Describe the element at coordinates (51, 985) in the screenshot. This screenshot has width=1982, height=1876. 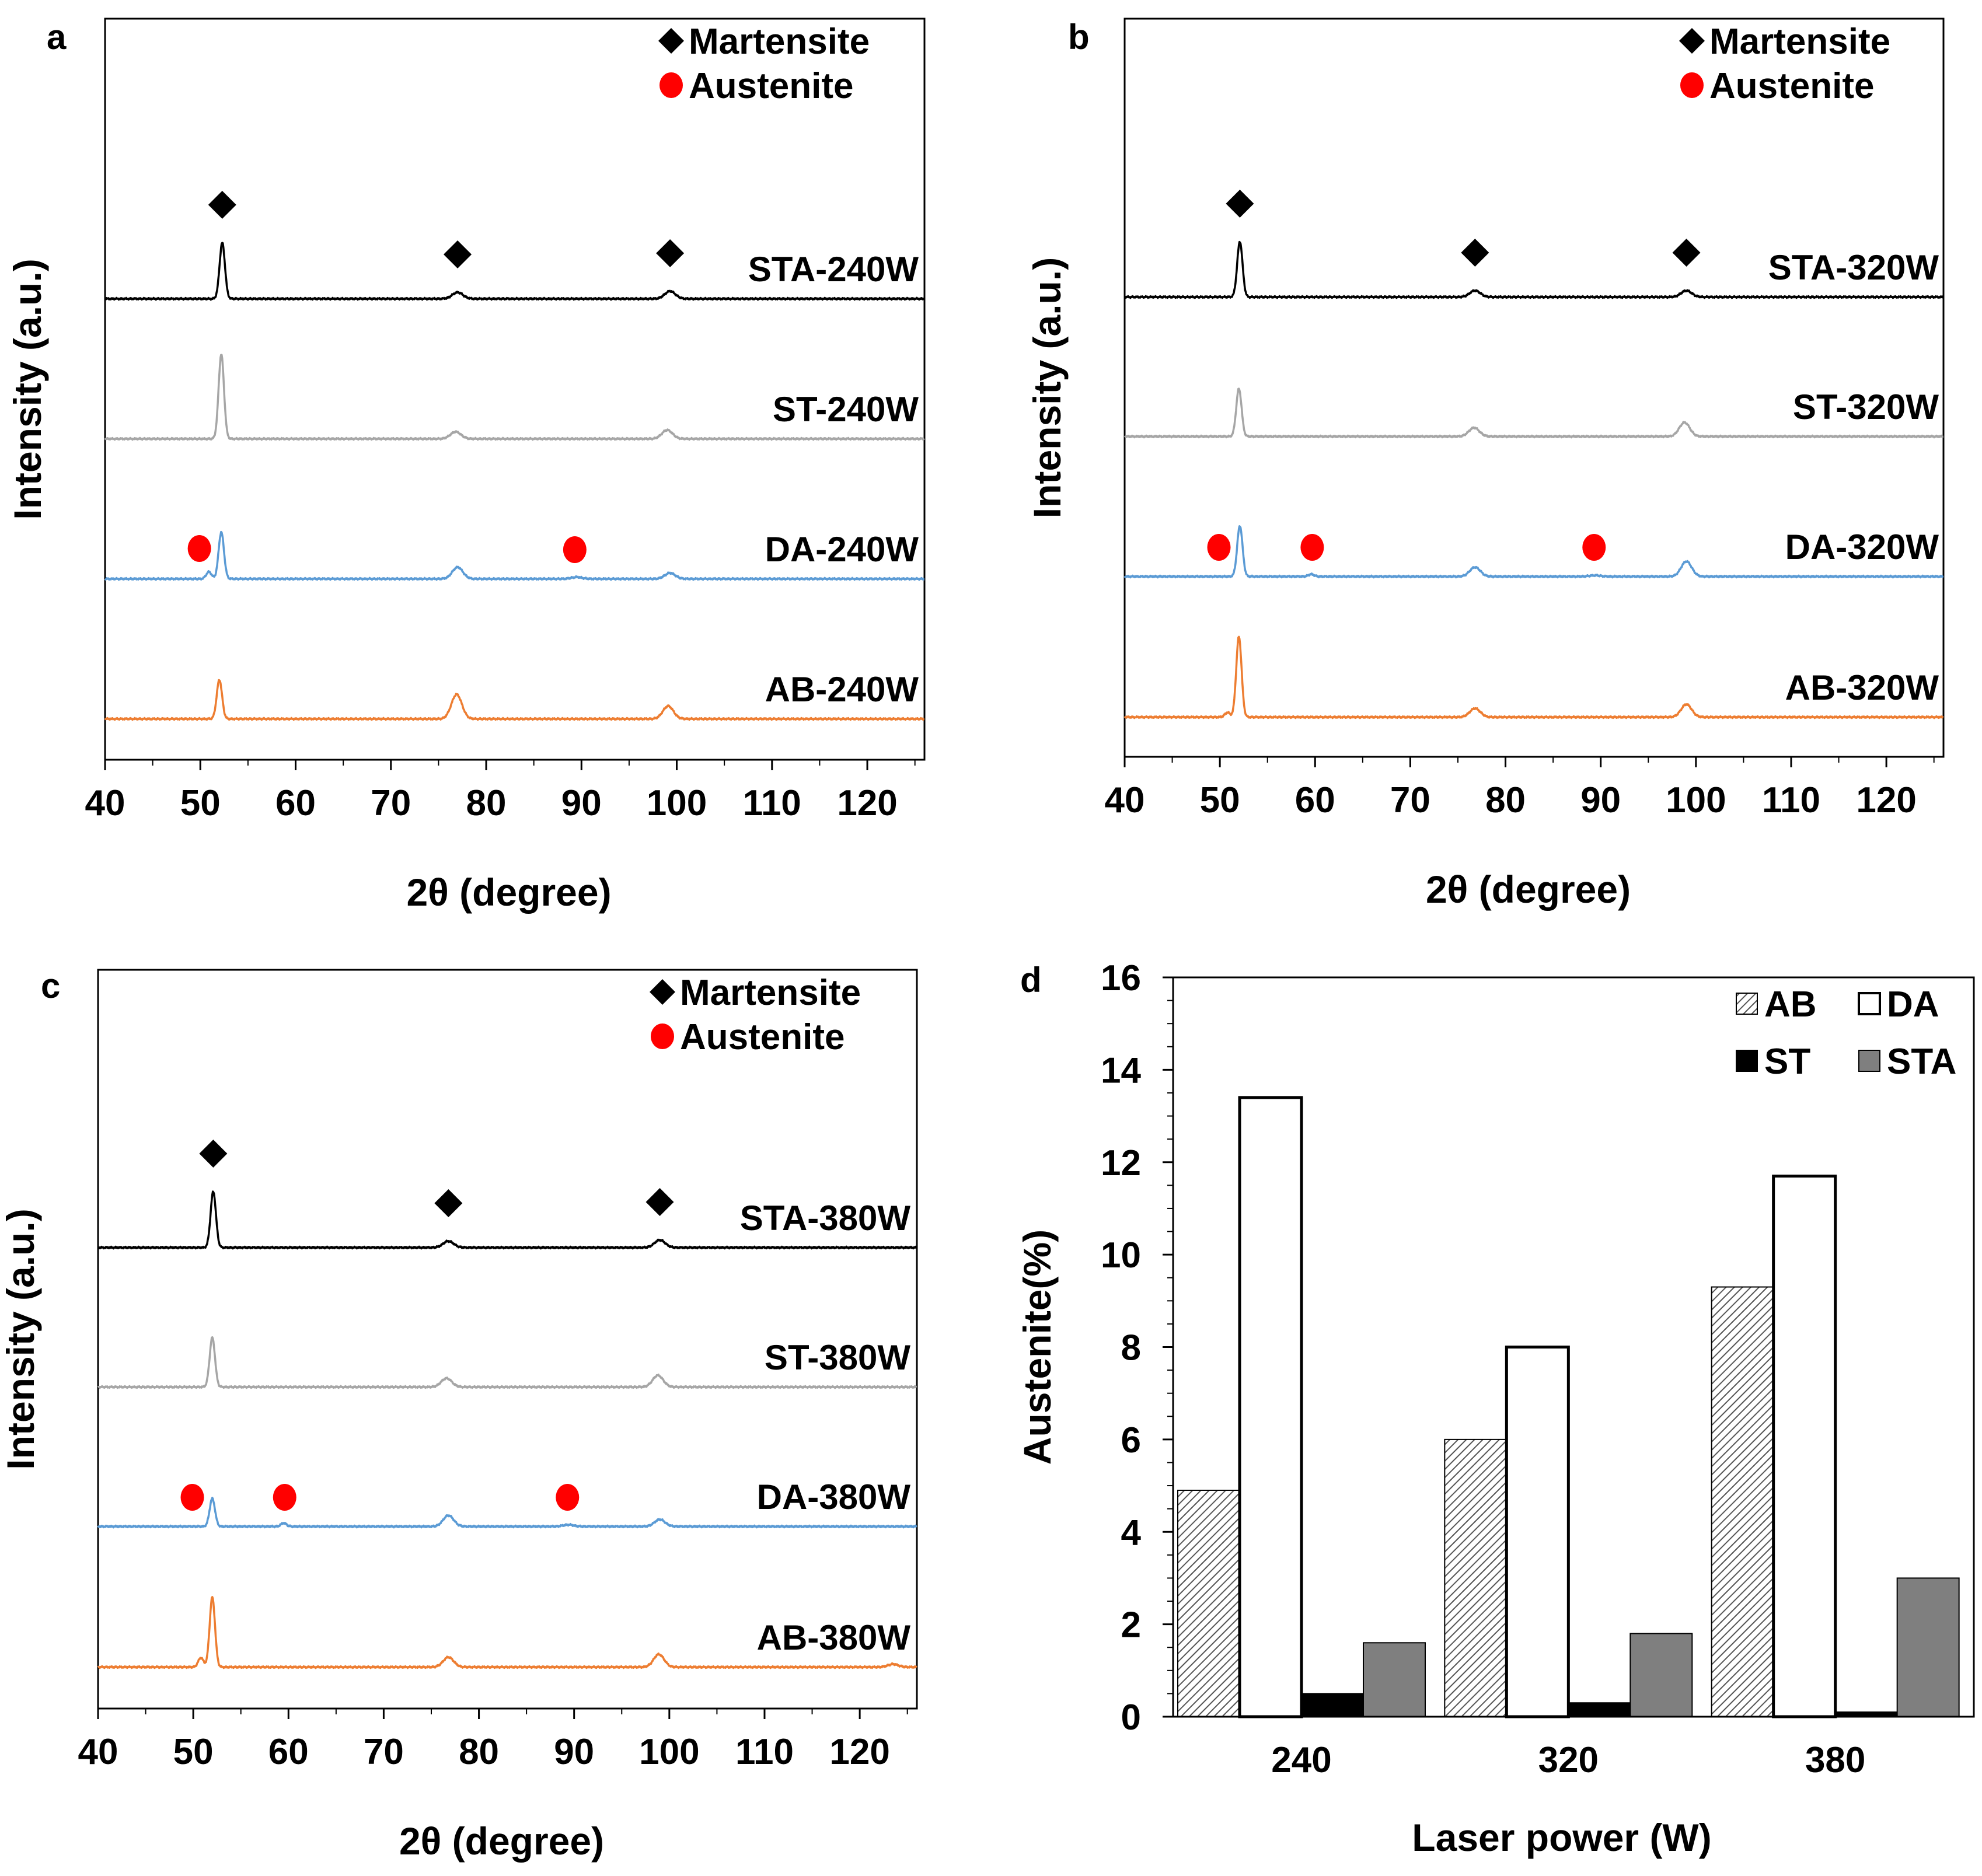
I see `panel-letter: c` at that location.